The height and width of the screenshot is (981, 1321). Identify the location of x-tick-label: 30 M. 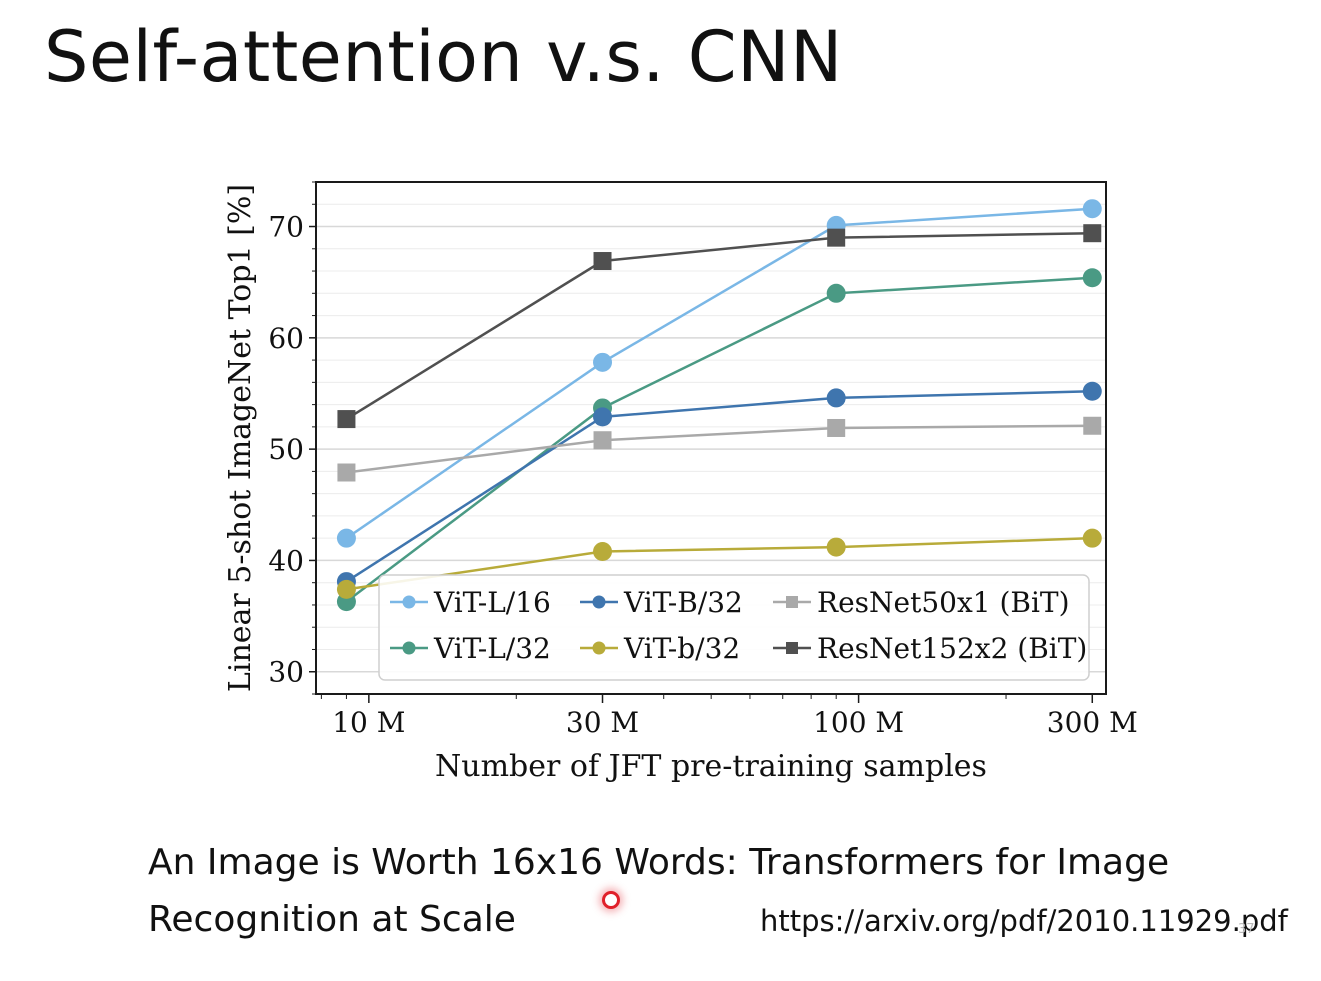
(602, 722).